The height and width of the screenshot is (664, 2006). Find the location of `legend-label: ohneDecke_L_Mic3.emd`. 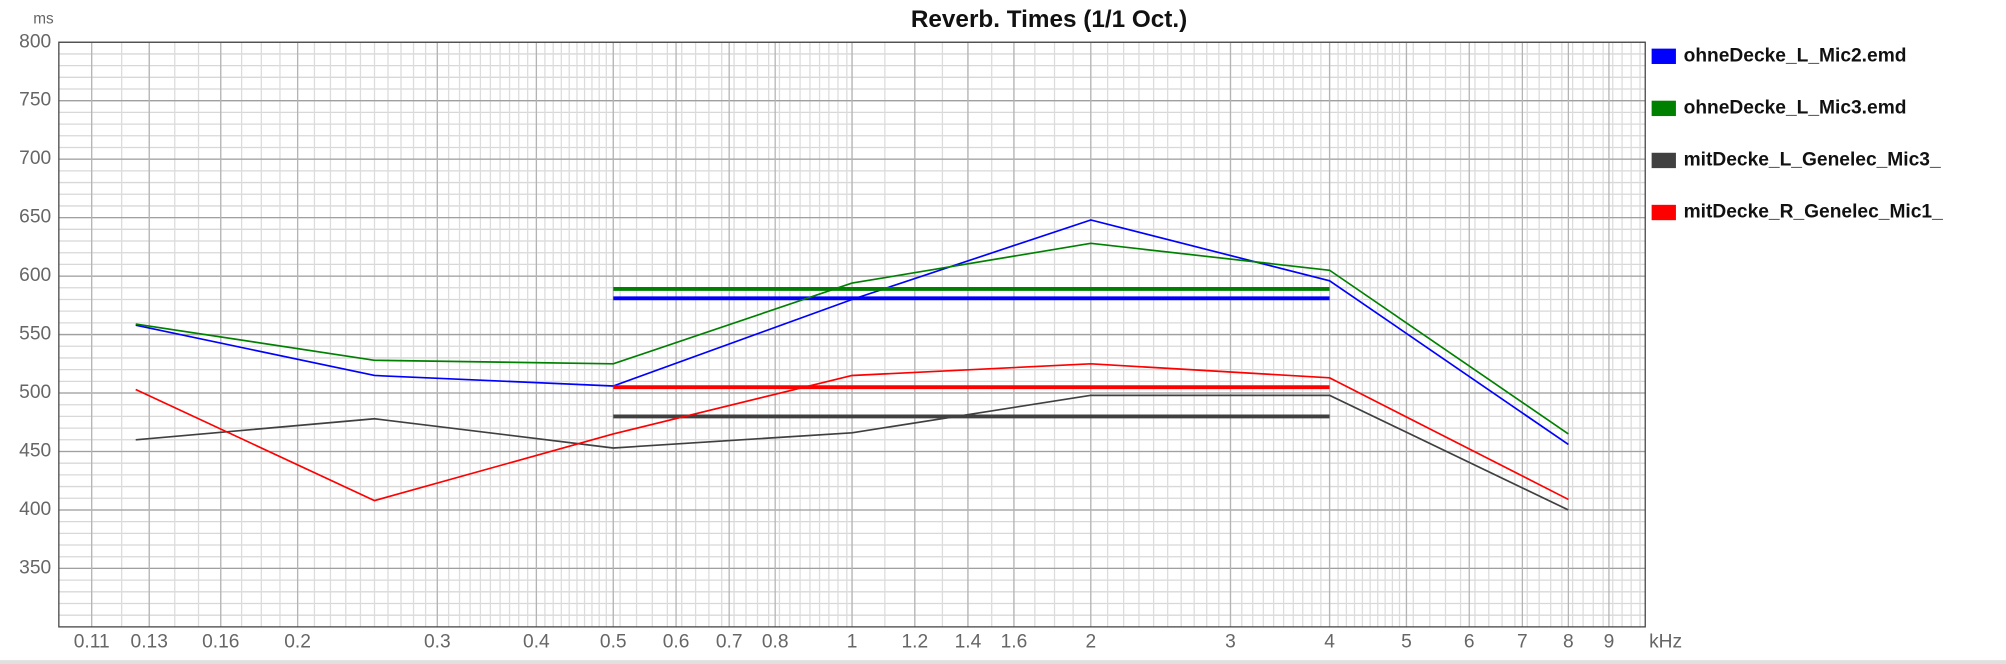

legend-label: ohneDecke_L_Mic3.emd is located at coordinates (1795, 107).